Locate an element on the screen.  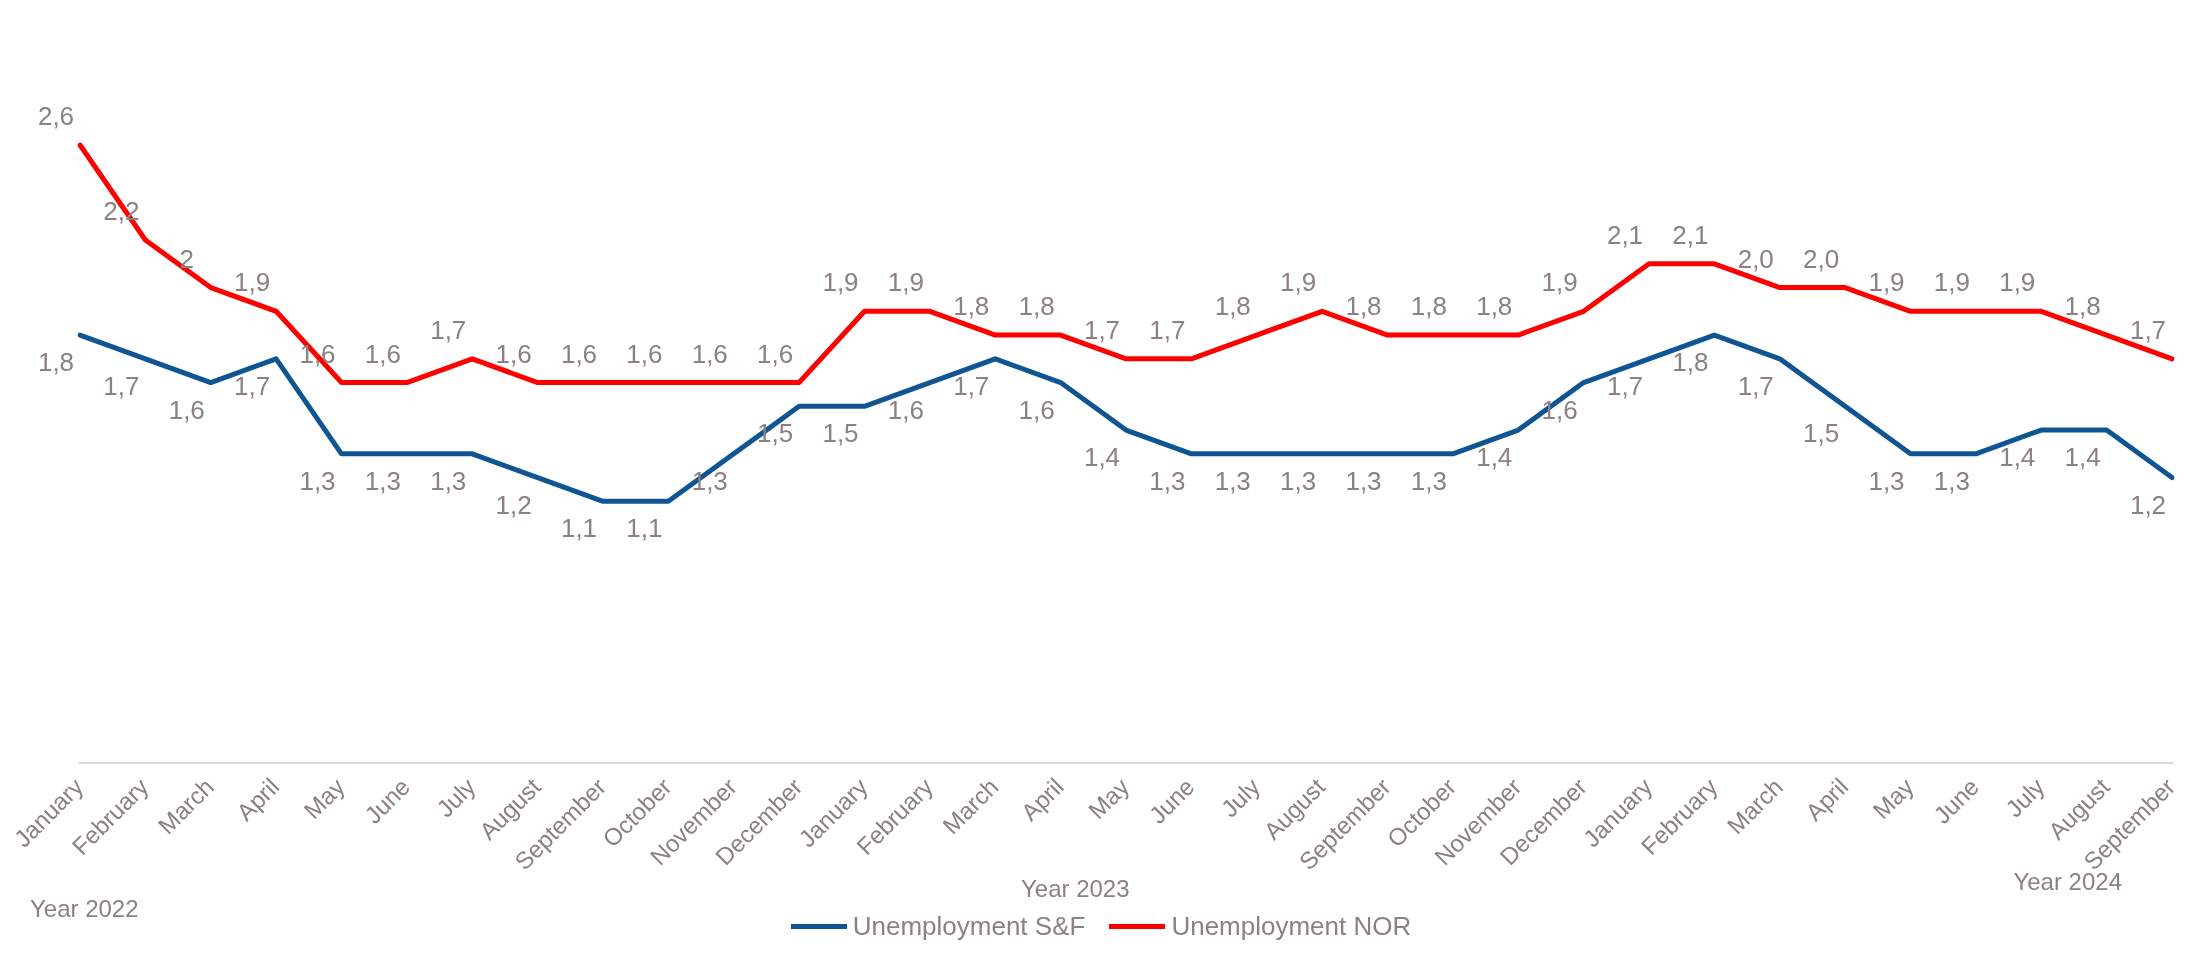
text: Year 2024 is located at coordinates (2067, 882).